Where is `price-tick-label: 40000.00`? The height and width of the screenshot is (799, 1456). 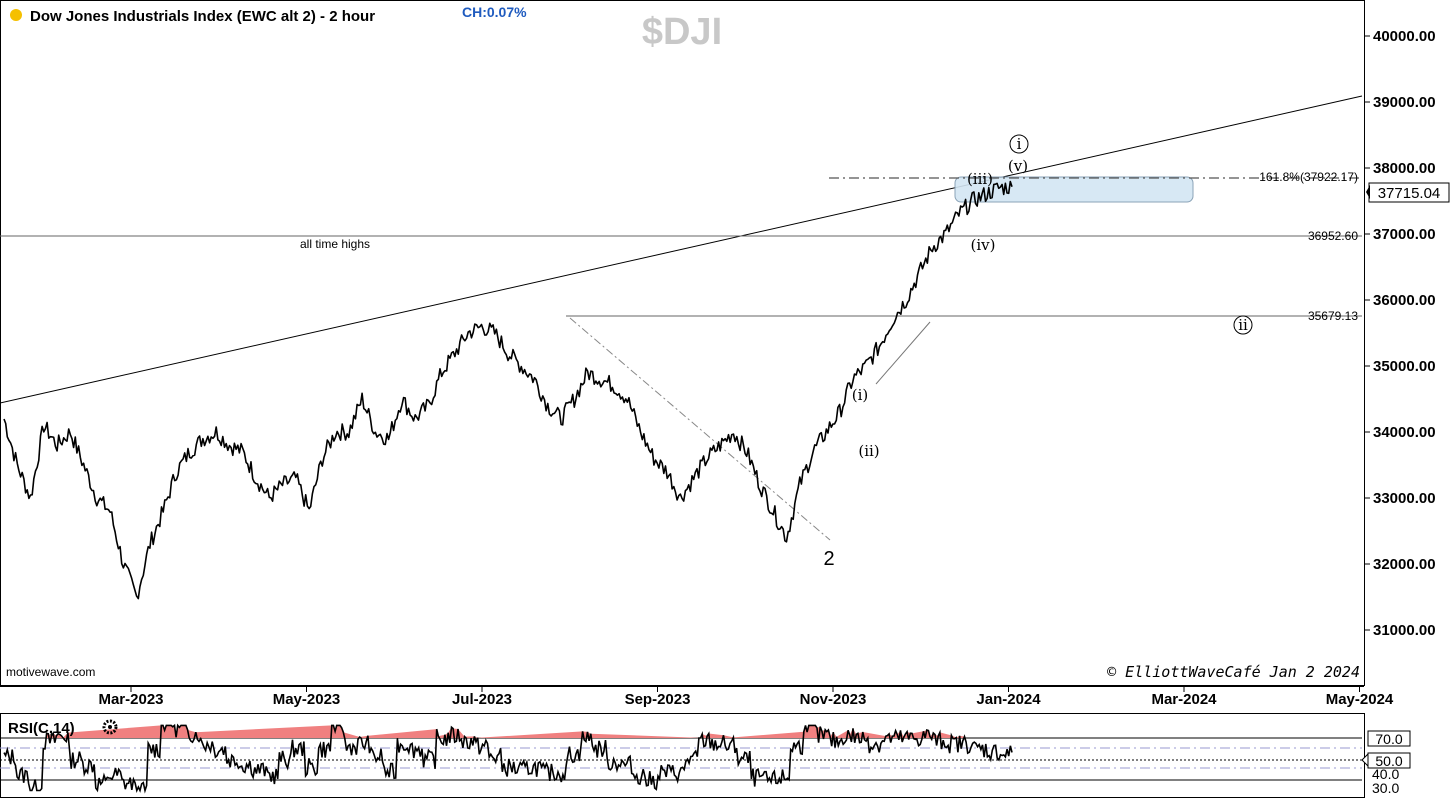 price-tick-label: 40000.00 is located at coordinates (1404, 36).